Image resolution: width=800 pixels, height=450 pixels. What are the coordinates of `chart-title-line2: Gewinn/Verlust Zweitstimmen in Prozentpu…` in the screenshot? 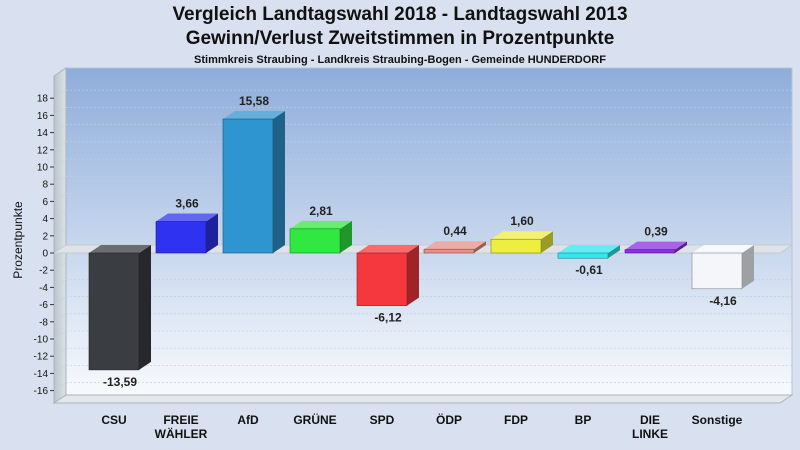 It's located at (400, 38).